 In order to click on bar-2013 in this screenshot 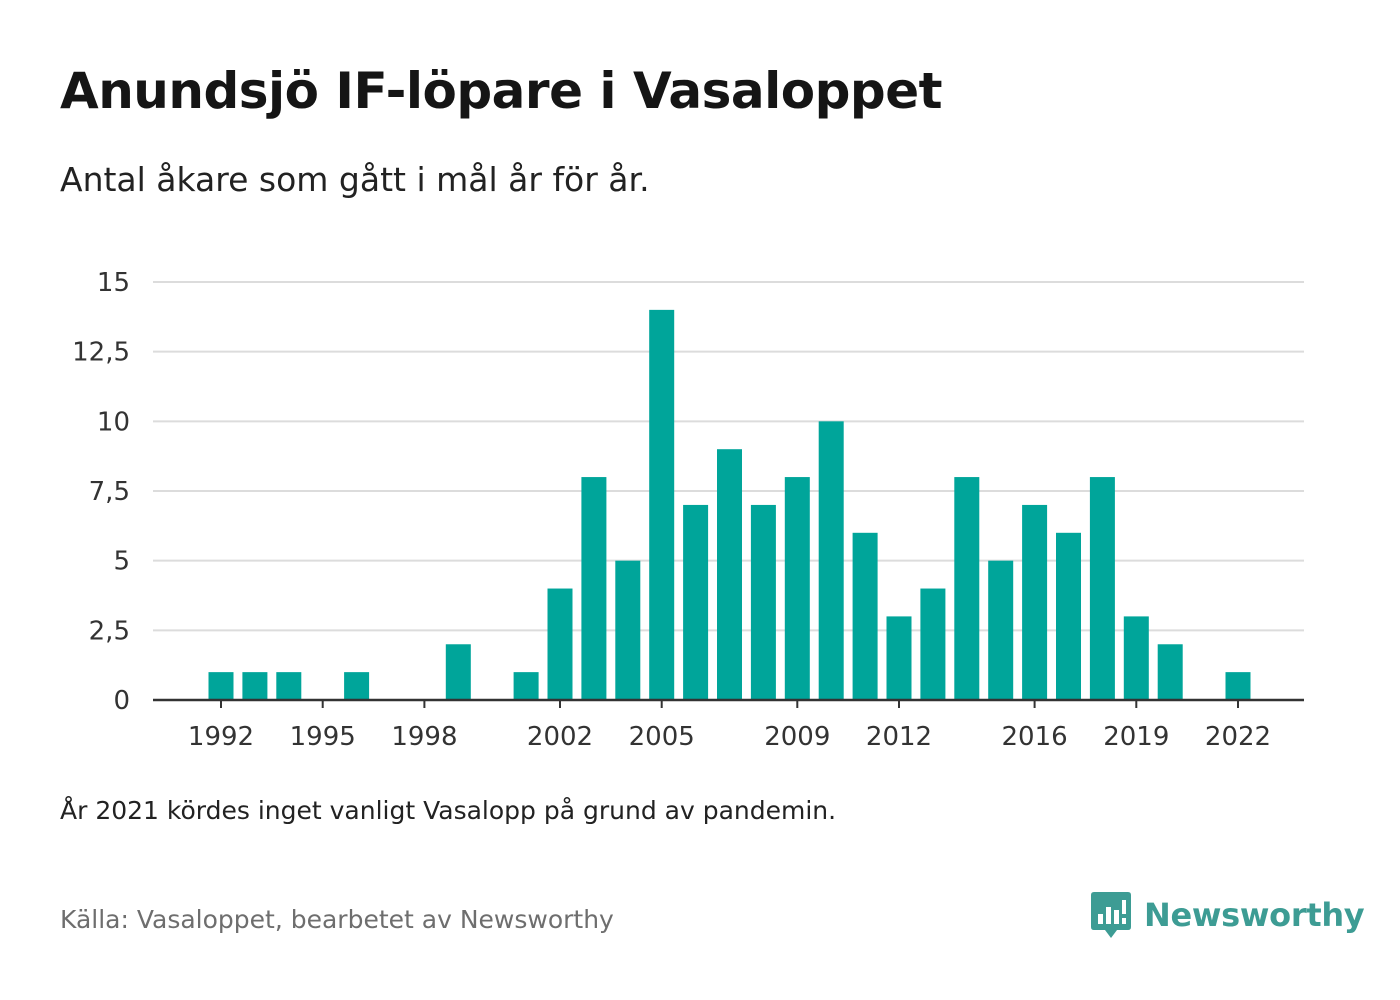, I will do `click(933, 644)`.